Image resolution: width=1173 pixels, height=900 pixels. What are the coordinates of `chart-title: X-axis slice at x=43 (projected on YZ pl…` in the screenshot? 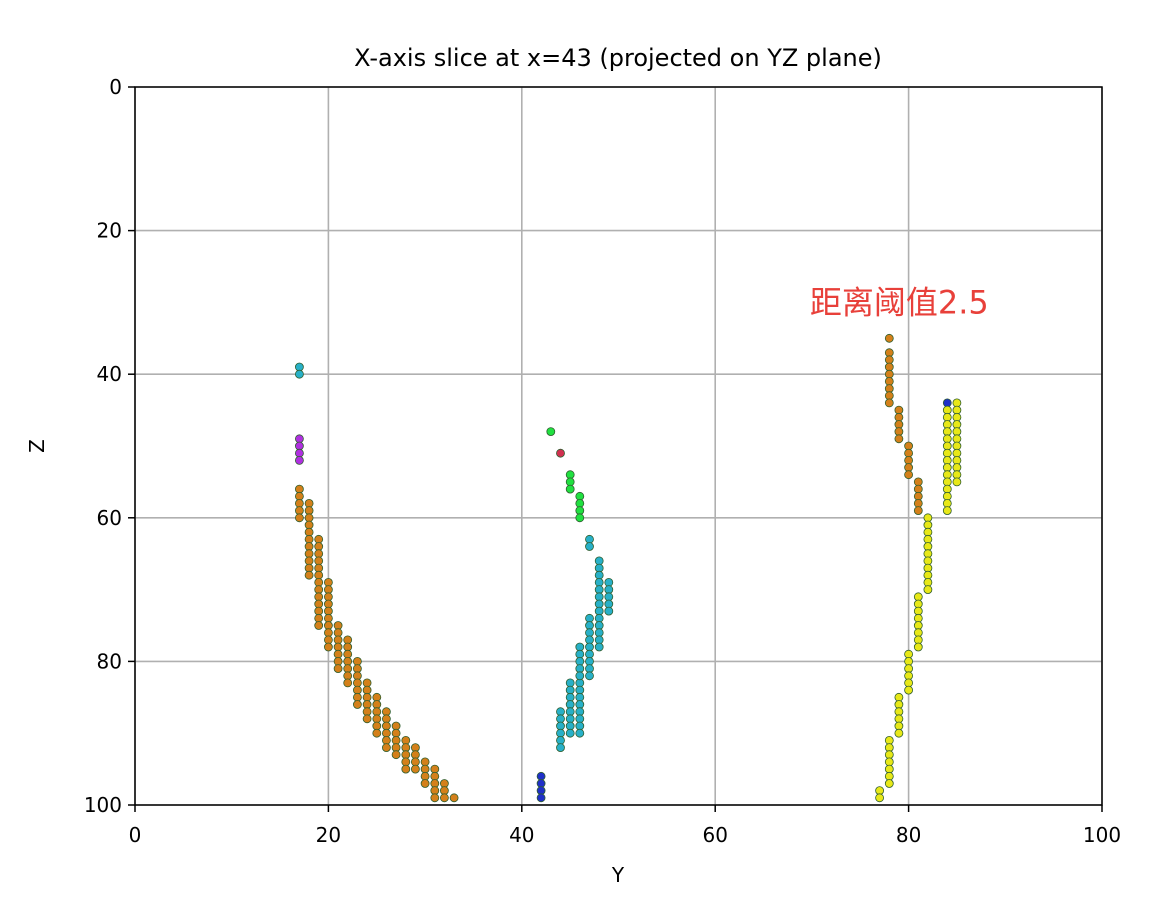 It's located at (618, 58).